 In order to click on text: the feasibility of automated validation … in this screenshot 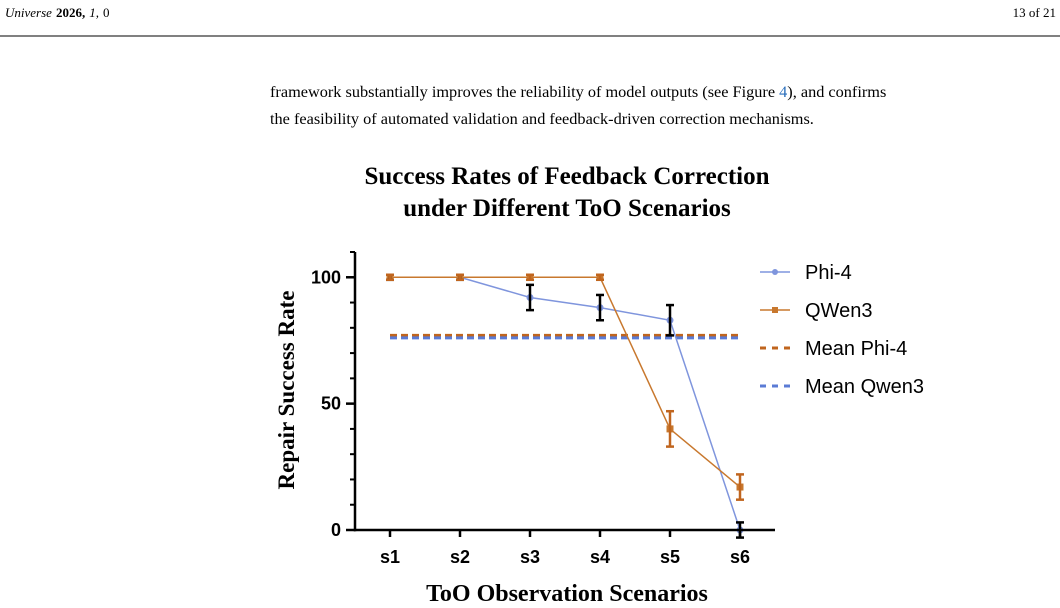, I will do `click(542, 118)`.